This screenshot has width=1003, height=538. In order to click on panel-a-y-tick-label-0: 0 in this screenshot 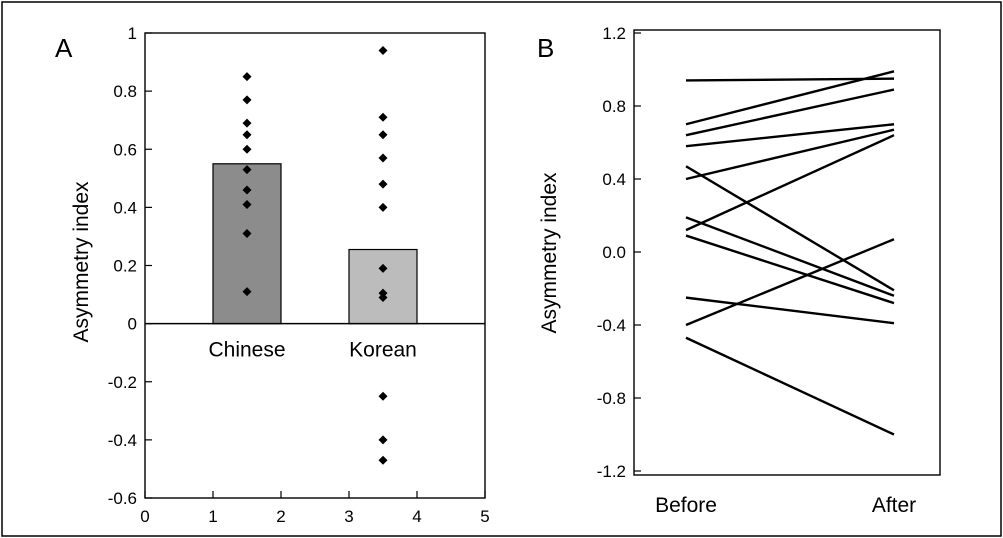, I will do `click(132, 324)`.